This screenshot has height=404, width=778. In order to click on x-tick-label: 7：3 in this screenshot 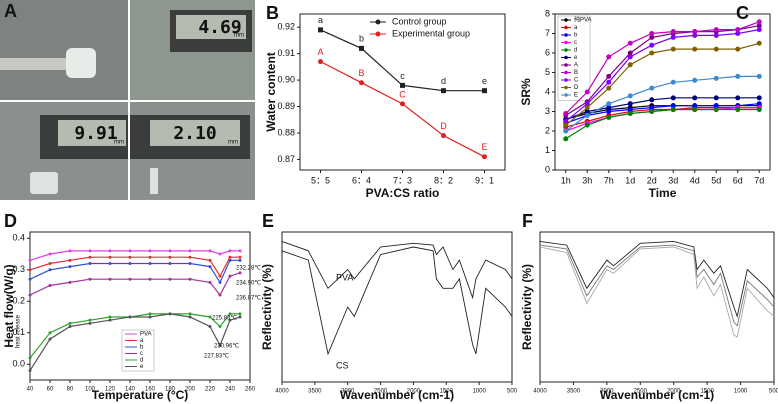, I will do `click(402, 180)`.